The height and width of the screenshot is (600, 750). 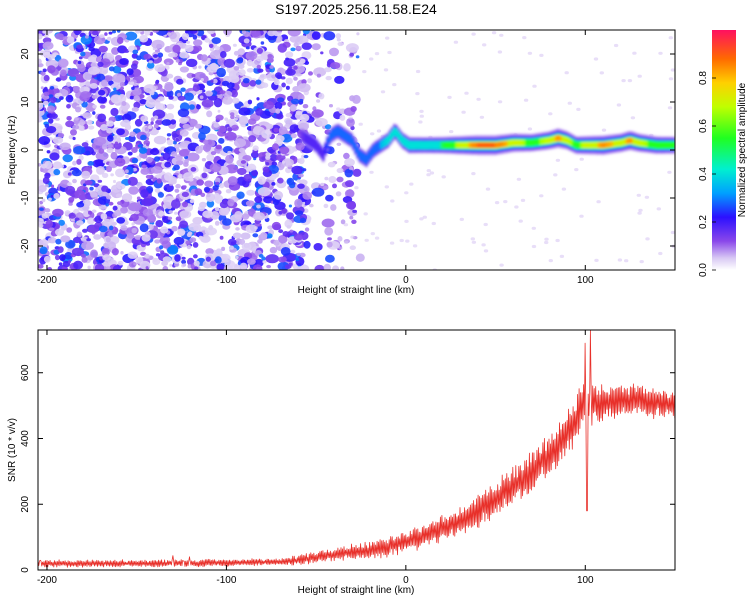 I want to click on heatmap-y-tick-label-2: 0, so click(x=25, y=150).